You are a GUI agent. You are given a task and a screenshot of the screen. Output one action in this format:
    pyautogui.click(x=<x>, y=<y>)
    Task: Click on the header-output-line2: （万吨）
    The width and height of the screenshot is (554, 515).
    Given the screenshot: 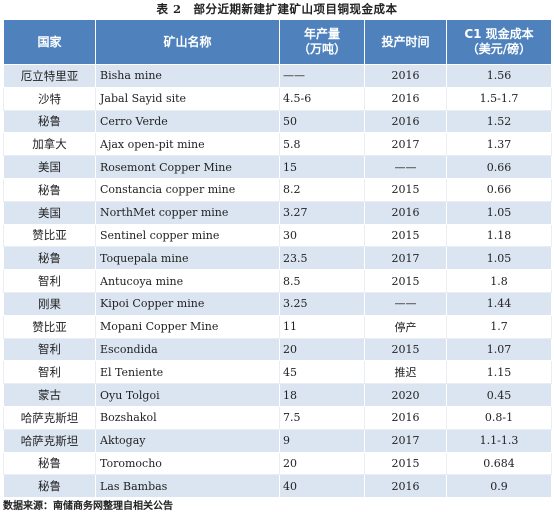 What is the action you would take?
    pyautogui.click(x=321, y=49)
    